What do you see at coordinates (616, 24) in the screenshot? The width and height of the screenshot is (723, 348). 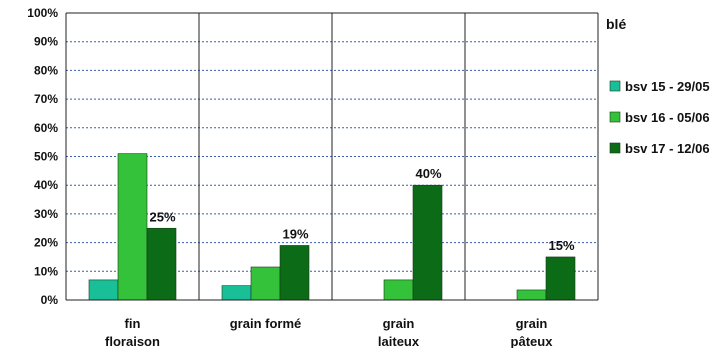 I see `legend-title: blé` at bounding box center [616, 24].